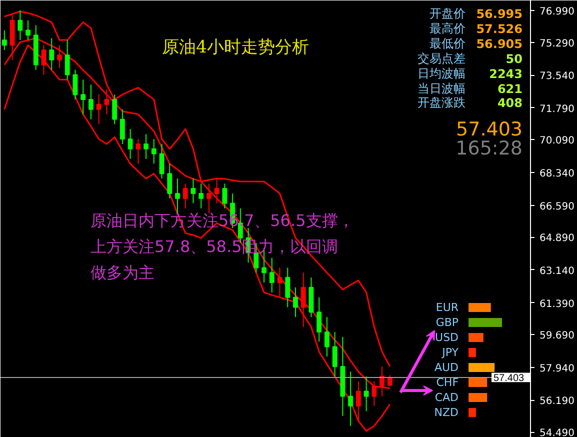 The width and height of the screenshot is (577, 437). Describe the element at coordinates (447, 337) in the screenshot. I see `y-tick-label: USD` at that location.